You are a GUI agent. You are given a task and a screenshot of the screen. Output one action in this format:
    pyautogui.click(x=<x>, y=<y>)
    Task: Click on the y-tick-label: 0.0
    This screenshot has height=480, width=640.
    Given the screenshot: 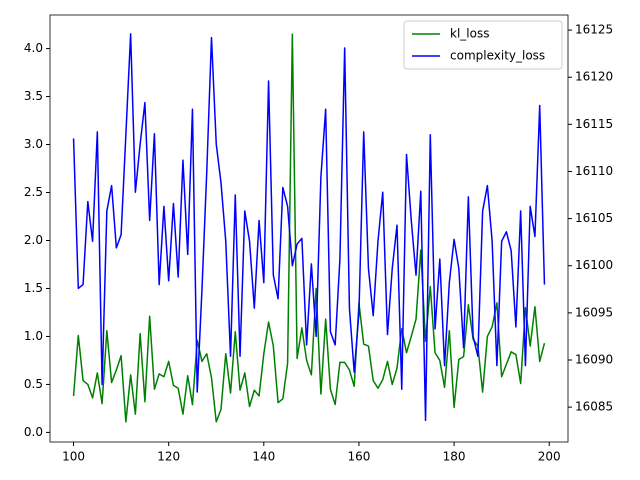 What is the action you would take?
    pyautogui.click(x=33, y=432)
    